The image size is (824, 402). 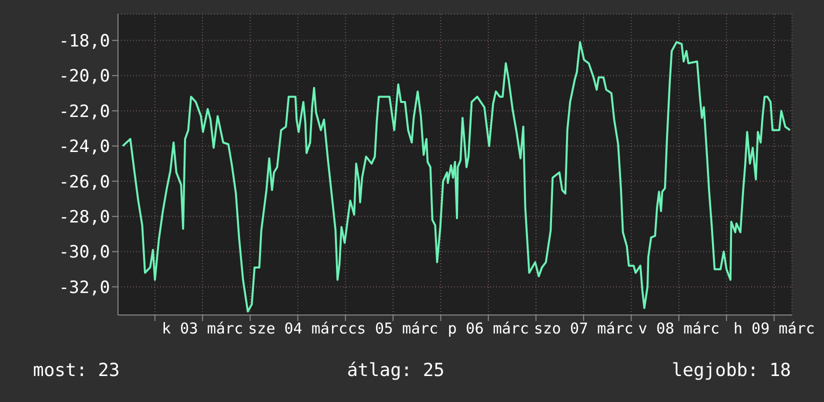 I want to click on x-tick-label: sze 04 márc, so click(x=298, y=329).